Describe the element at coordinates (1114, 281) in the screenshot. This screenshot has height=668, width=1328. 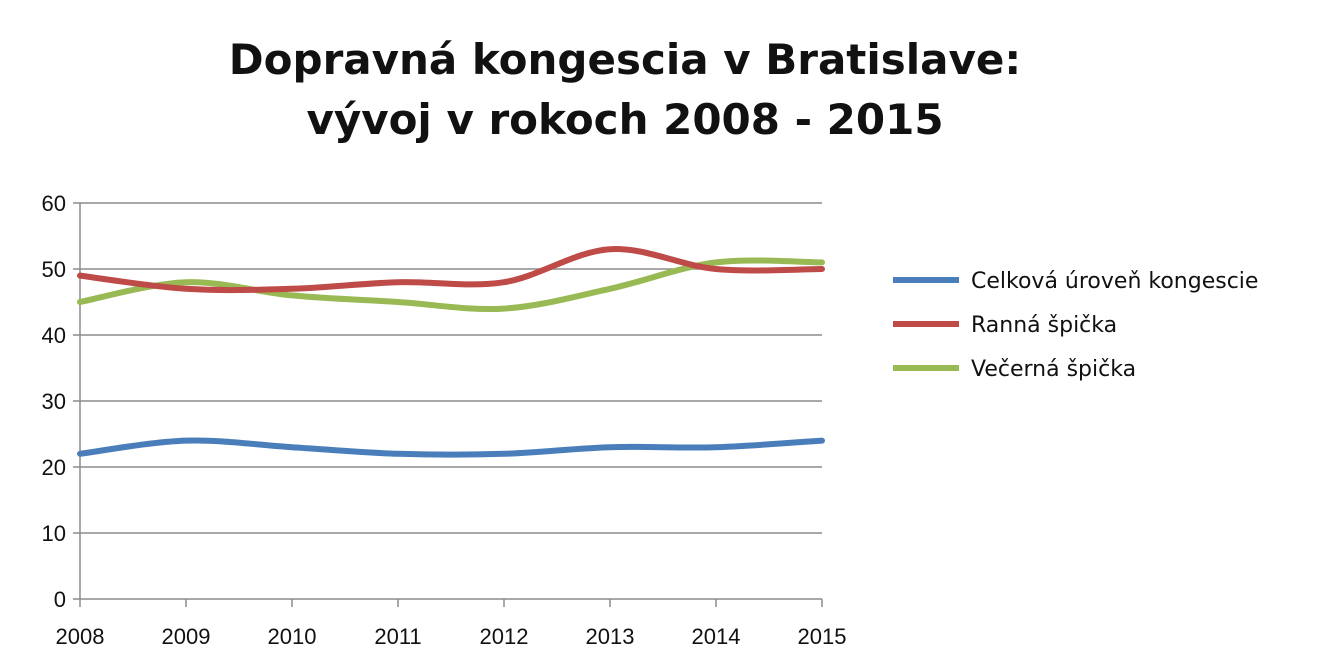
I see `legend-item-1-label: Celková úroveň kongescie` at that location.